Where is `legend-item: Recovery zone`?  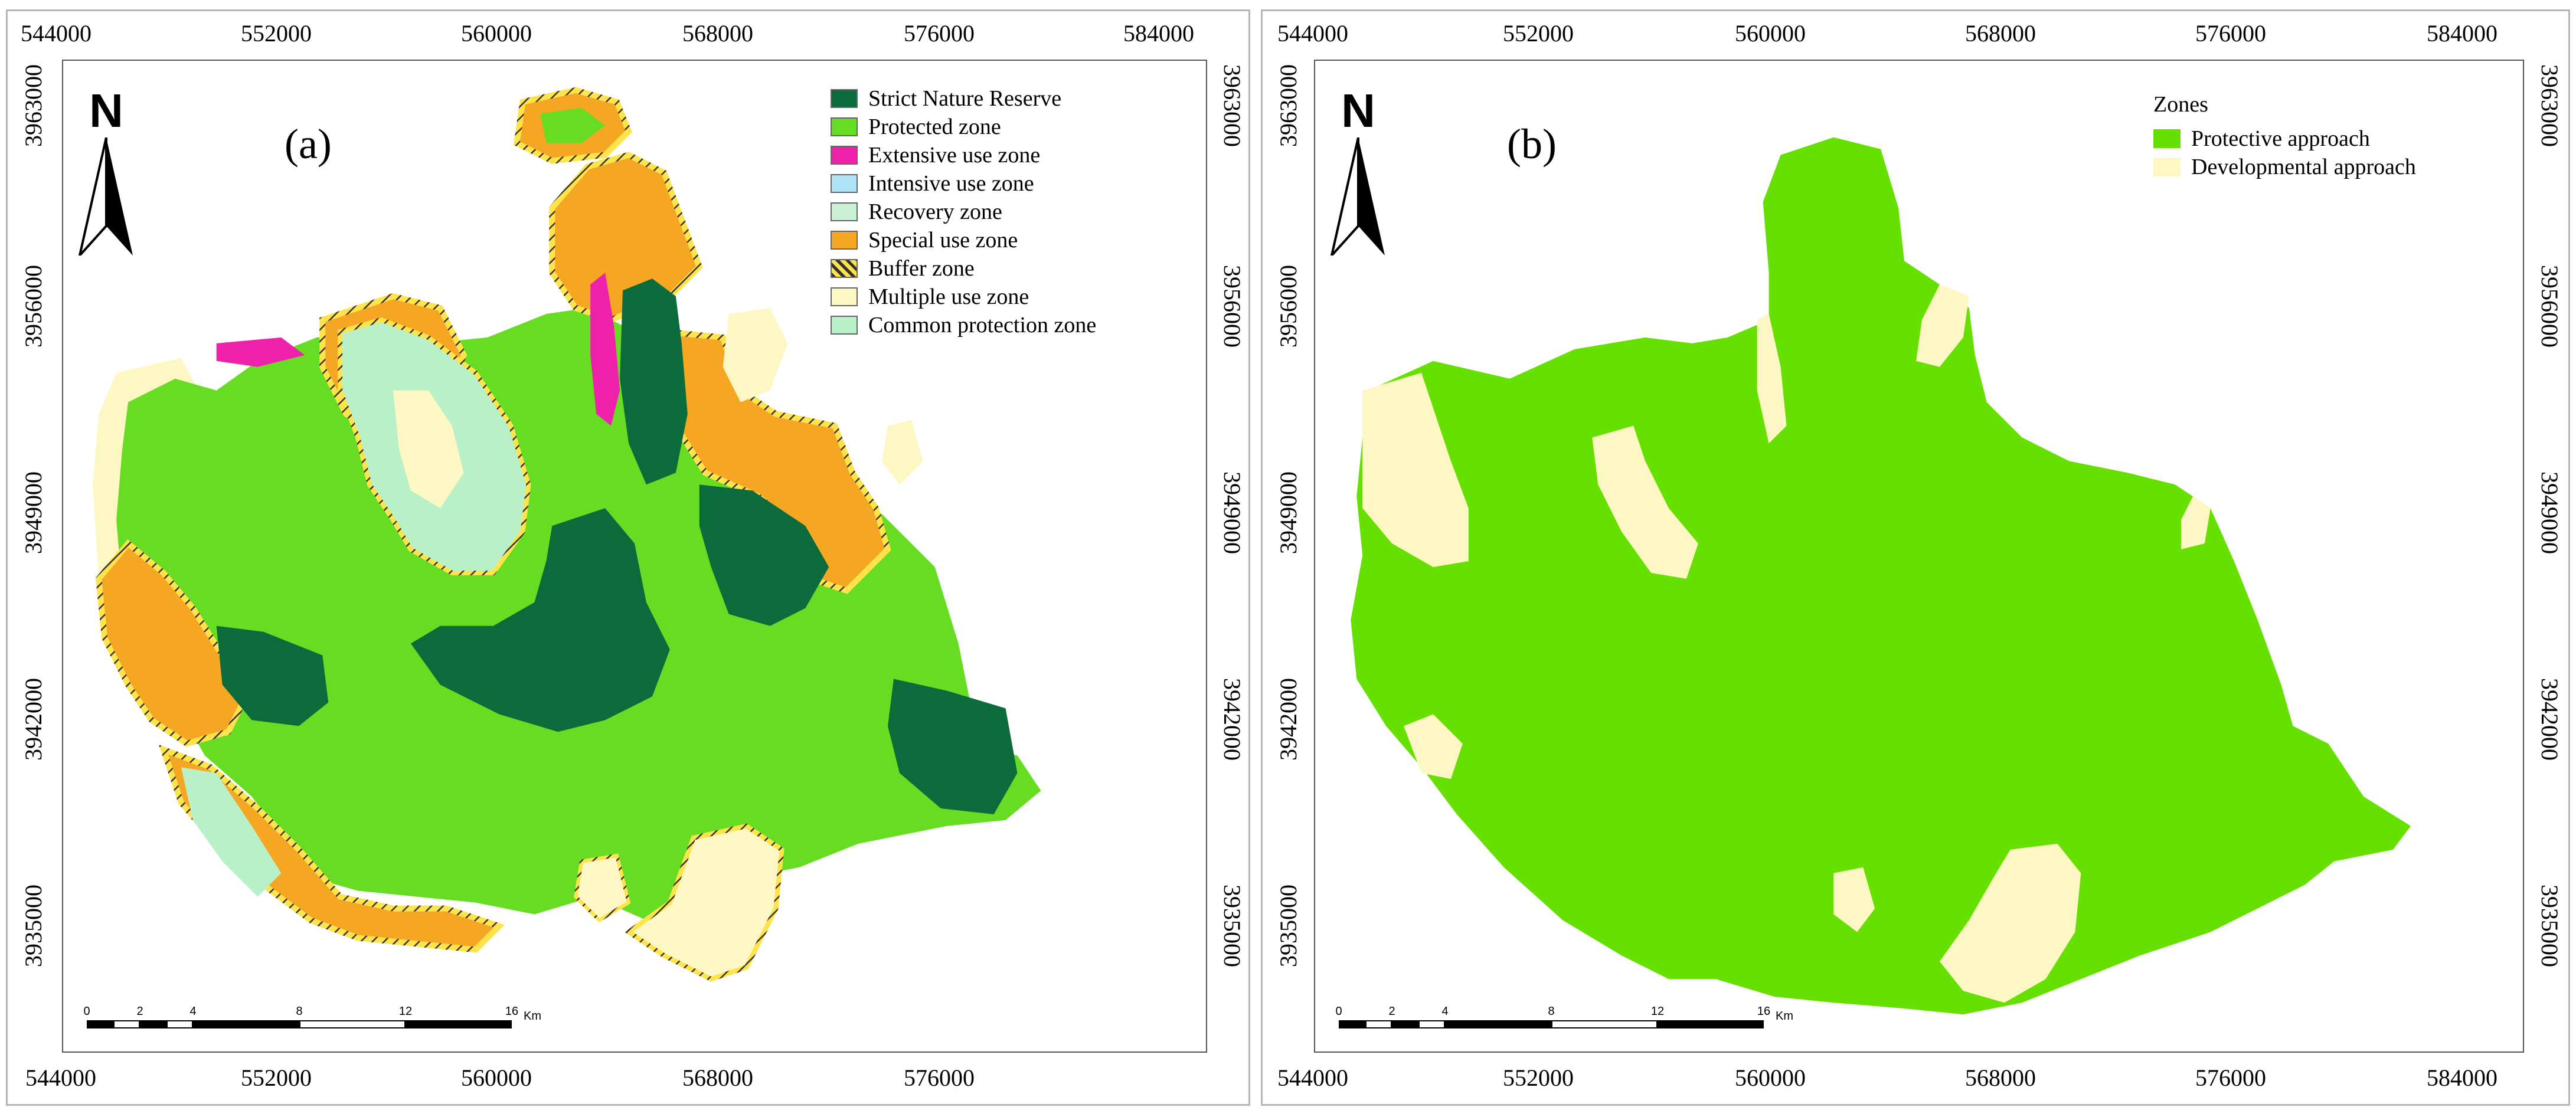 legend-item: Recovery zone is located at coordinates (963, 212).